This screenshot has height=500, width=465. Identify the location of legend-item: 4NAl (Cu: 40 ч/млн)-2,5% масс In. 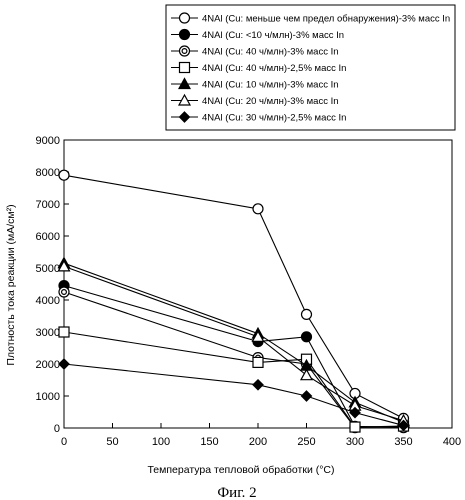
(258, 67).